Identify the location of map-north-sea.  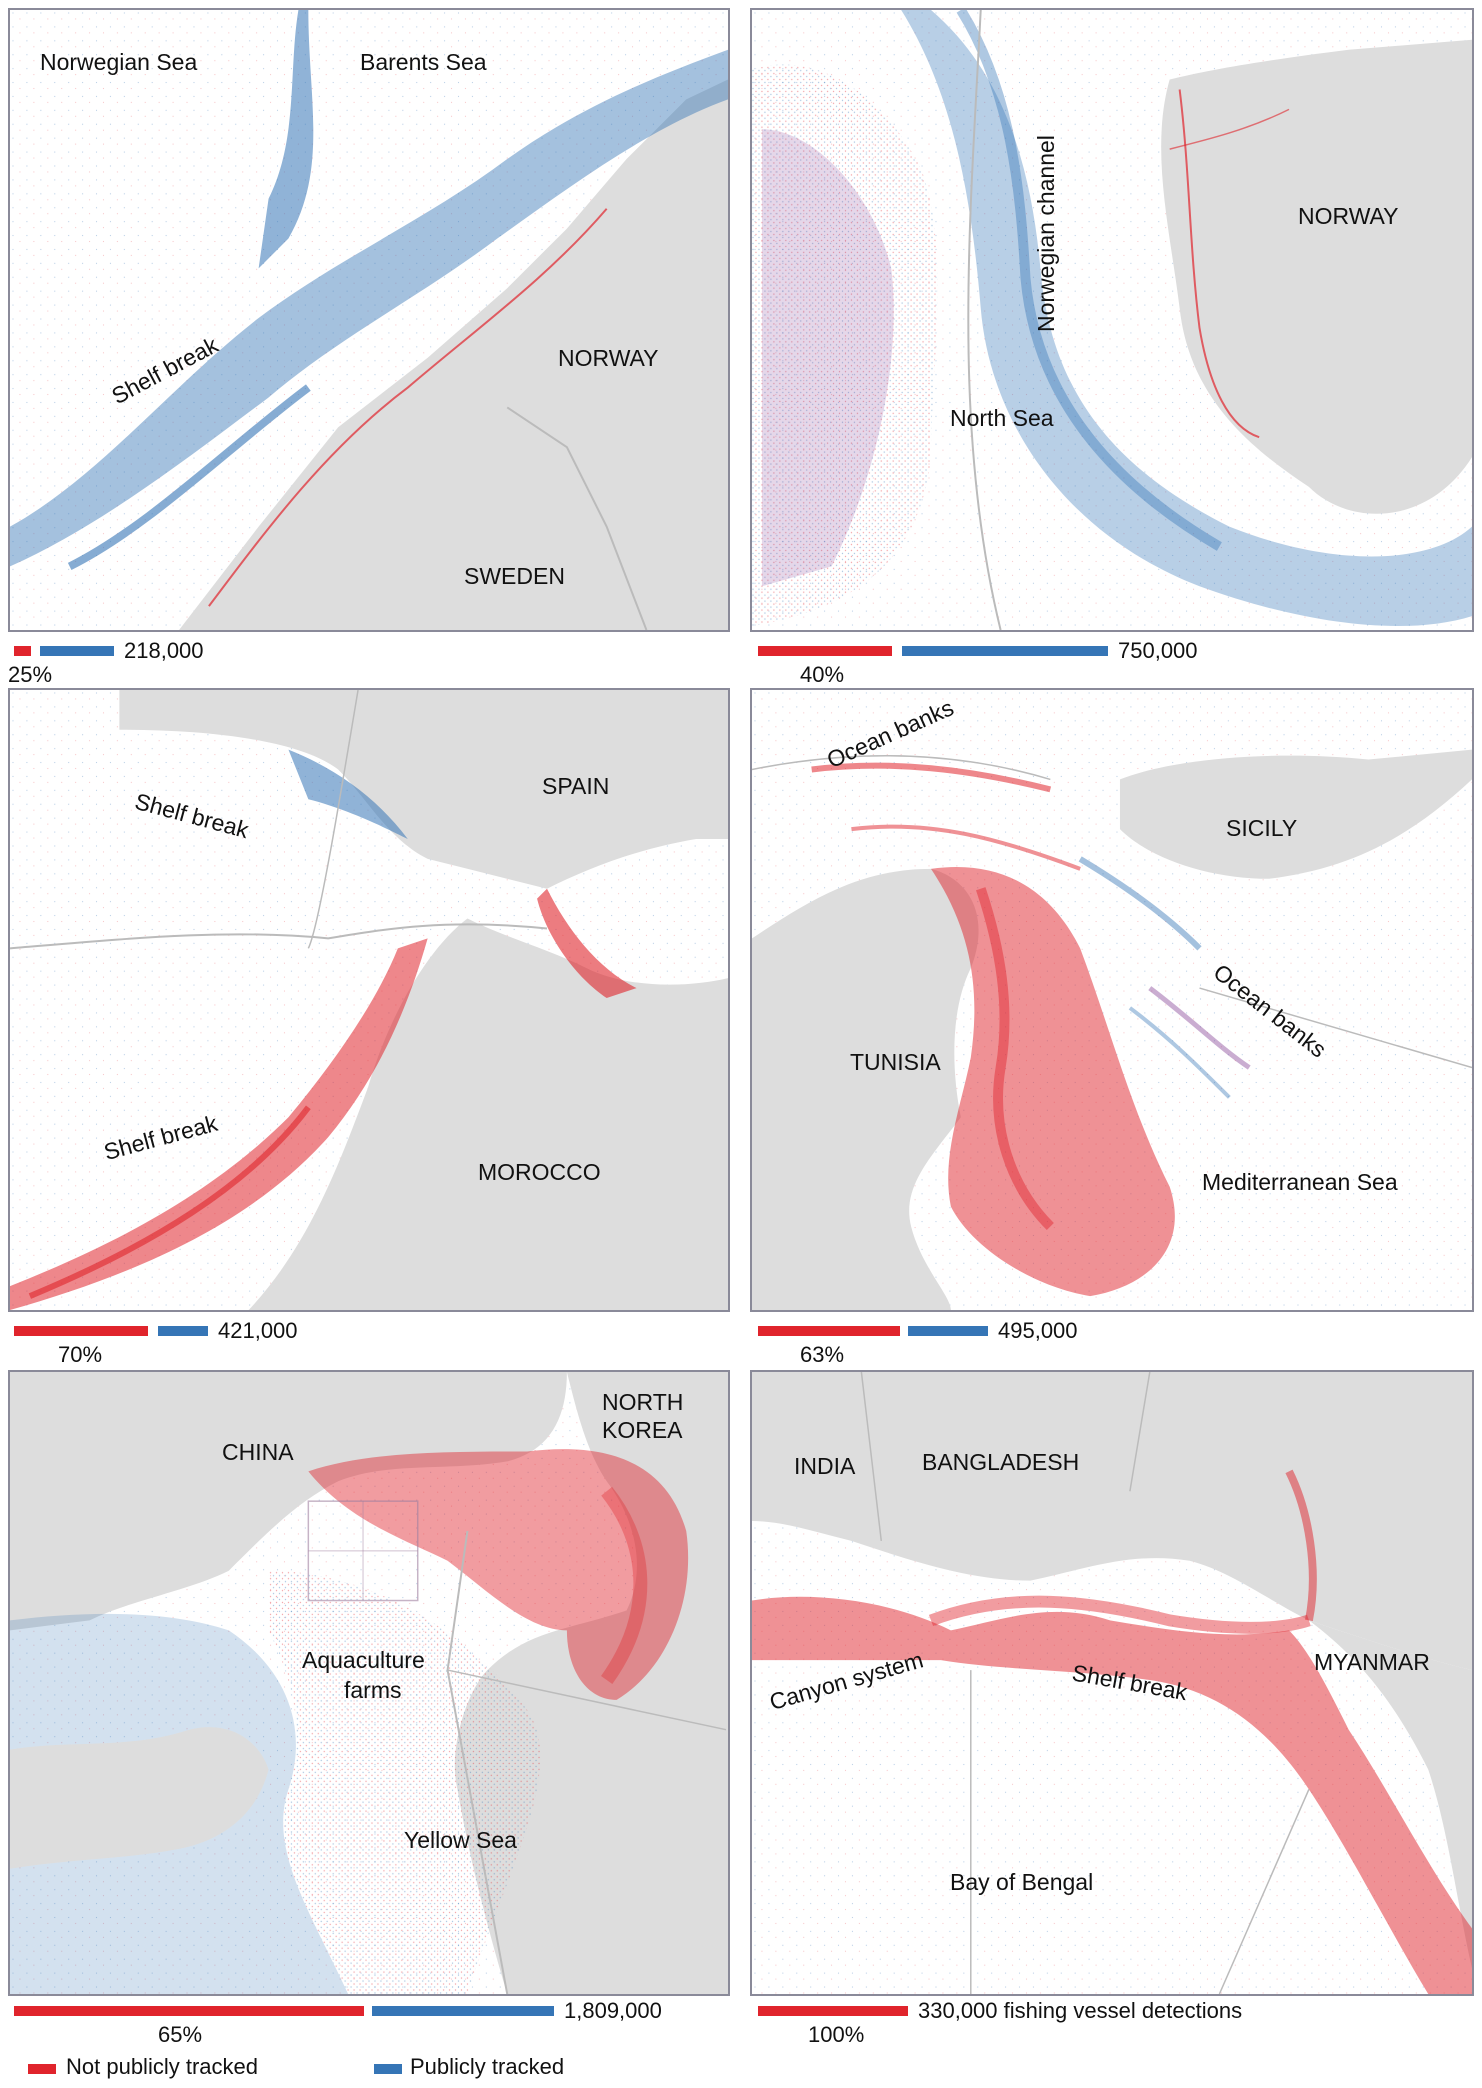
(1112, 320).